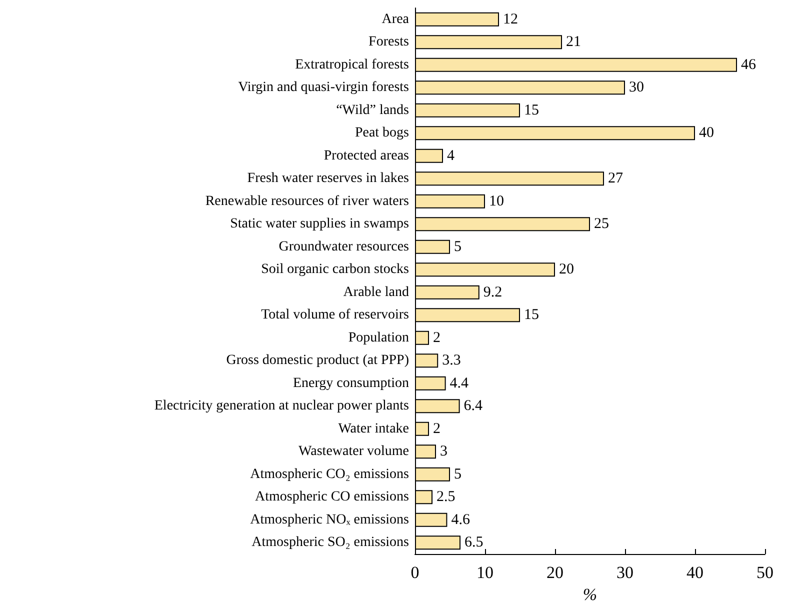  Describe the element at coordinates (366, 156) in the screenshot. I see `y-tick-label: Protected areas` at that location.